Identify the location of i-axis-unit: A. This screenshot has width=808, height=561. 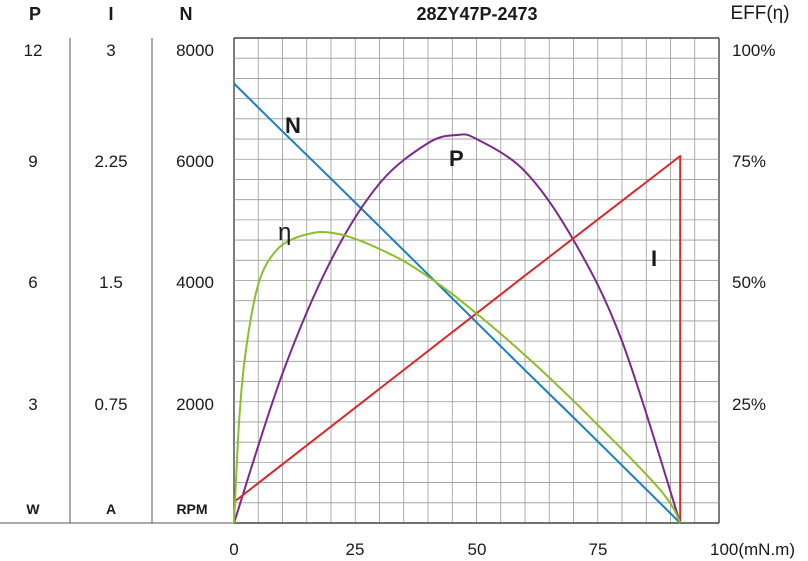
(111, 509).